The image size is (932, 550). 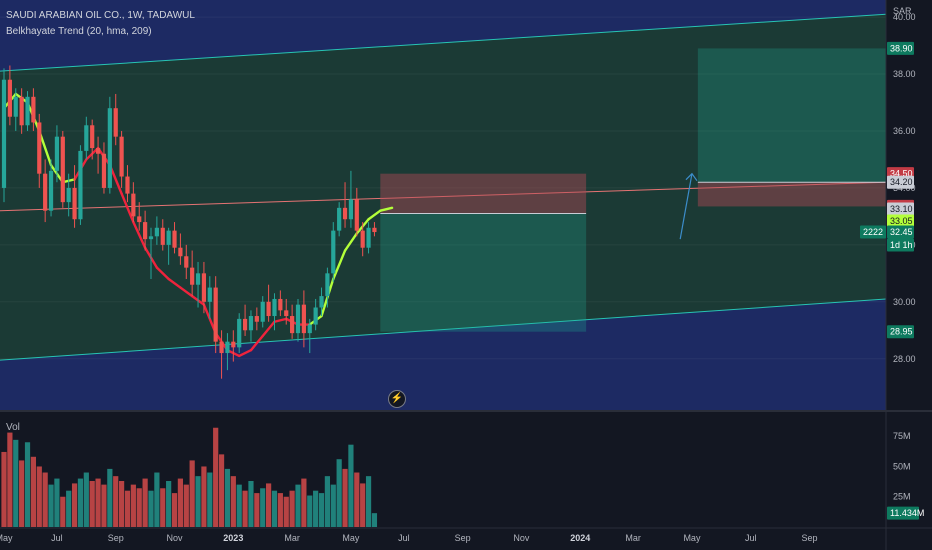 I want to click on time-tick-label: Mar, so click(x=292, y=538).